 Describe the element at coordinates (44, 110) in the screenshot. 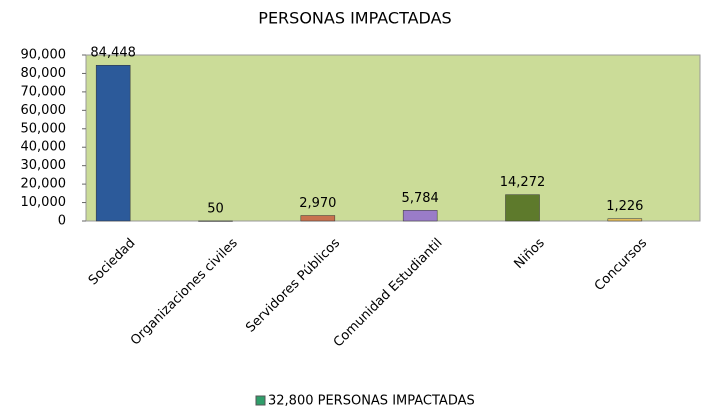

I see `y-tick-label: 60,000` at that location.